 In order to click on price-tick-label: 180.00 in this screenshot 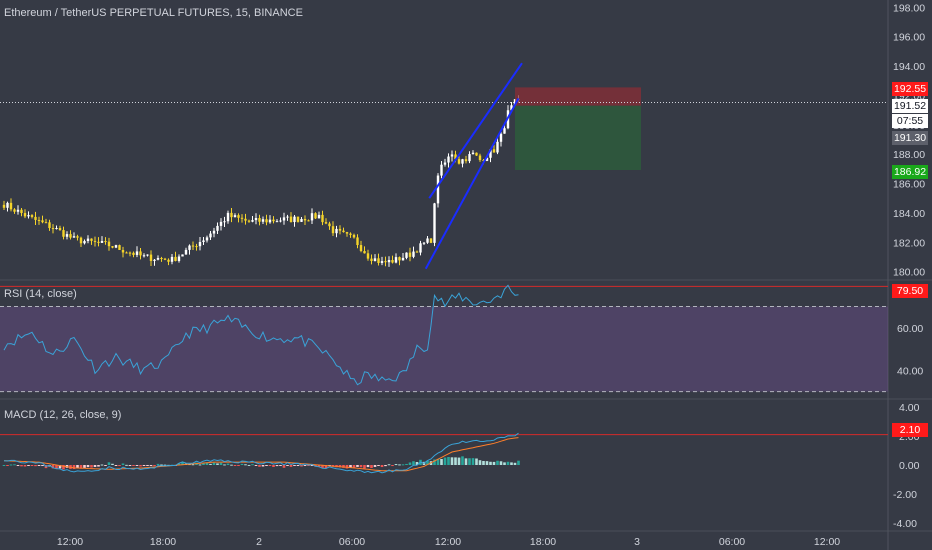, I will do `click(909, 273)`.